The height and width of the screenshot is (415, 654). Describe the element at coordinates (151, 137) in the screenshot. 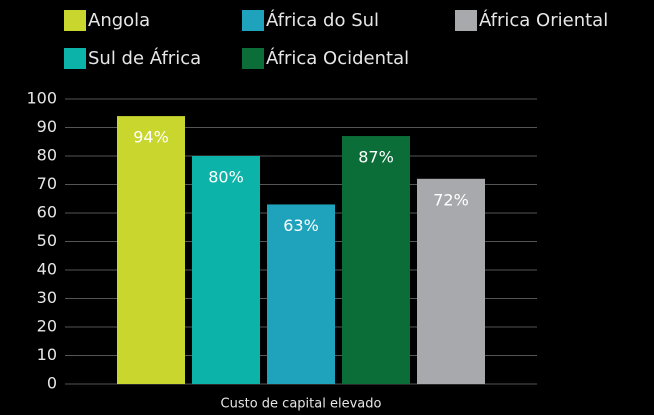

I see `data-label: 94%` at that location.